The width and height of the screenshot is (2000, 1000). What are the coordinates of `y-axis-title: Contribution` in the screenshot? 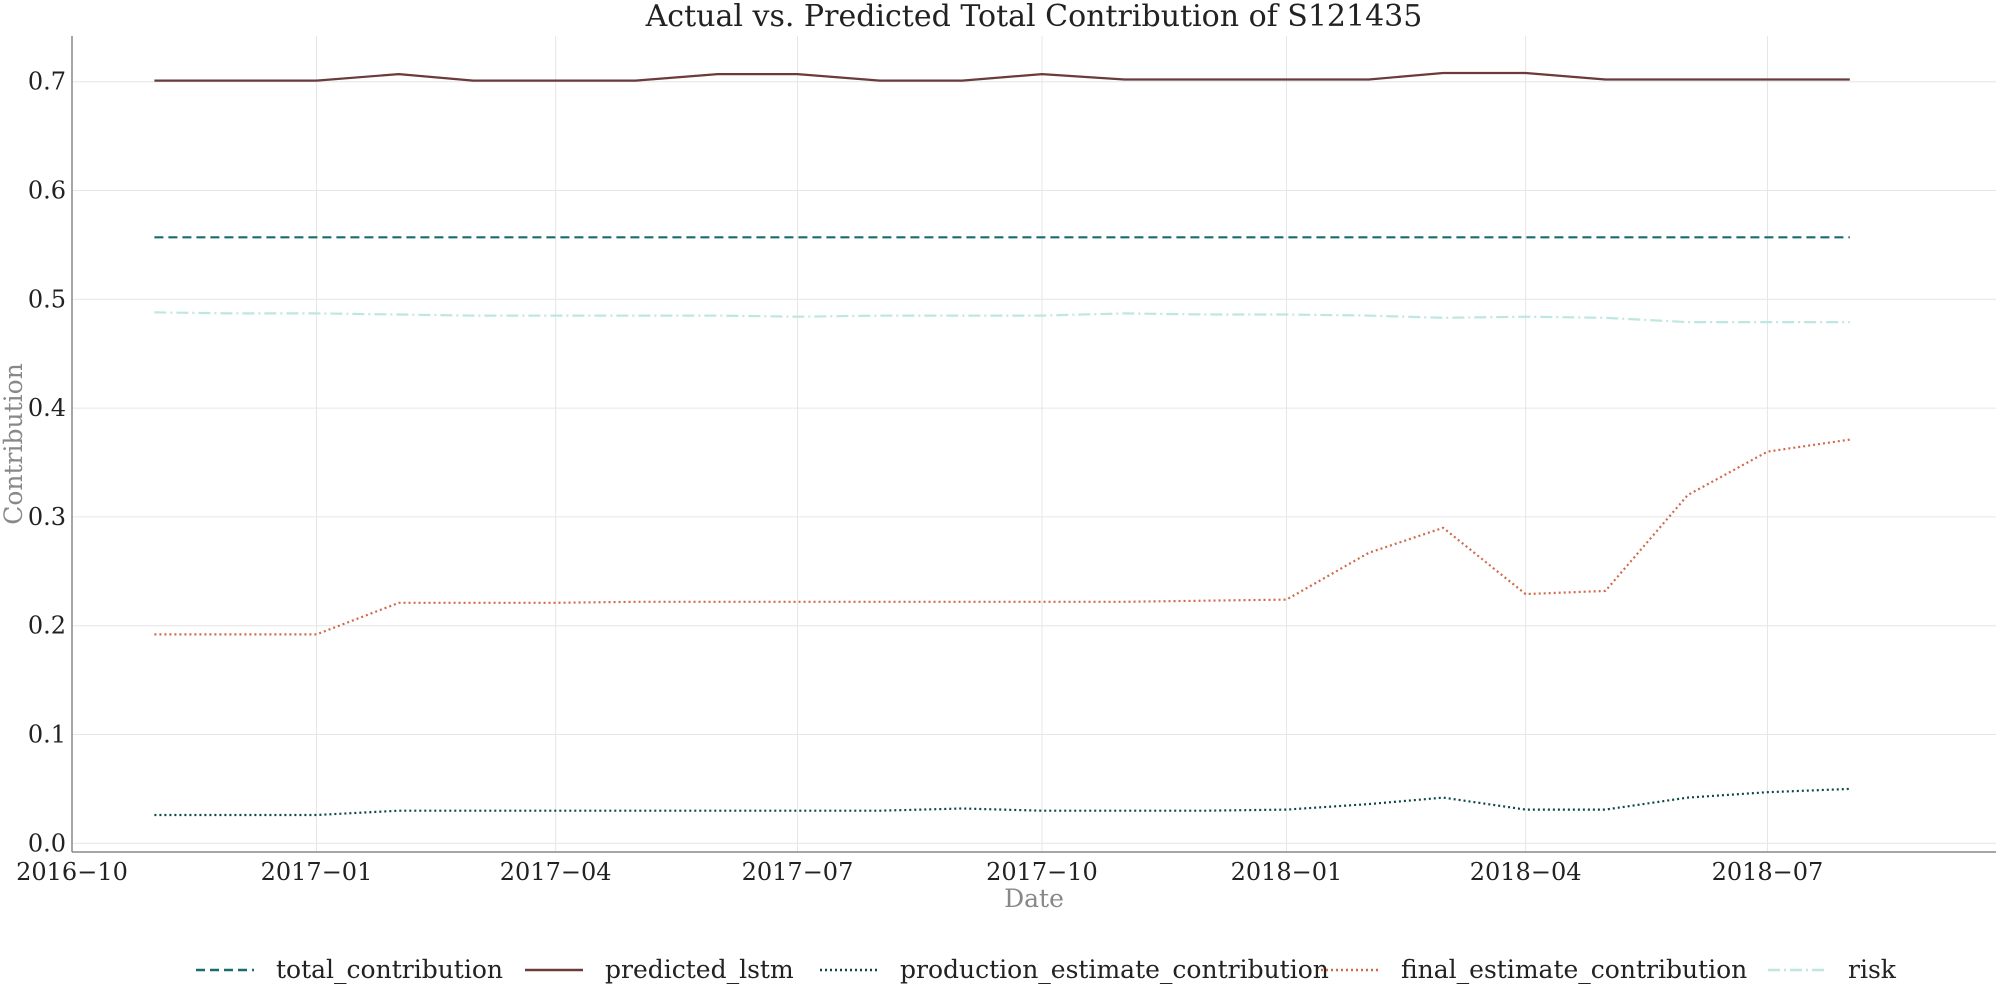 It's located at (14, 444).